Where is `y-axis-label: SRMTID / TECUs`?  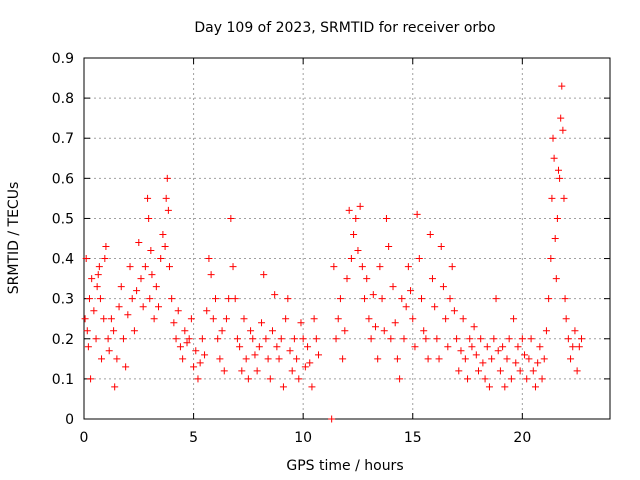 y-axis-label: SRMTID / TECUs is located at coordinates (14, 238).